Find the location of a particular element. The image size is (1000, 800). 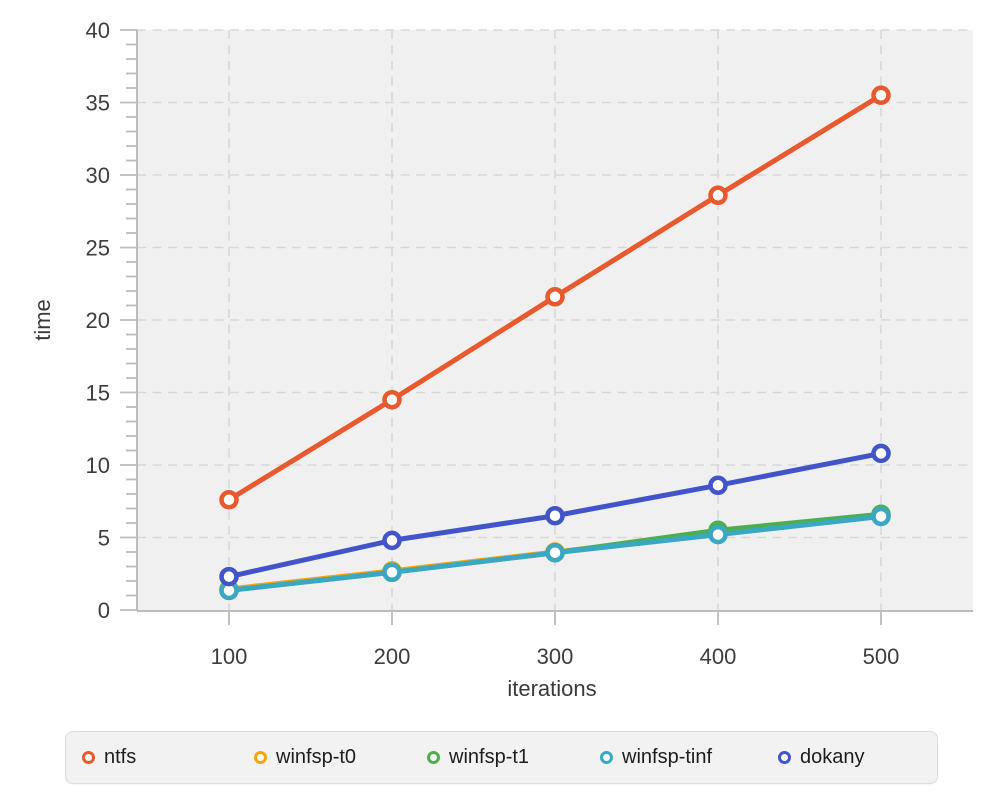

legend-marker-icon-winfsp-tinf is located at coordinates (606, 757).